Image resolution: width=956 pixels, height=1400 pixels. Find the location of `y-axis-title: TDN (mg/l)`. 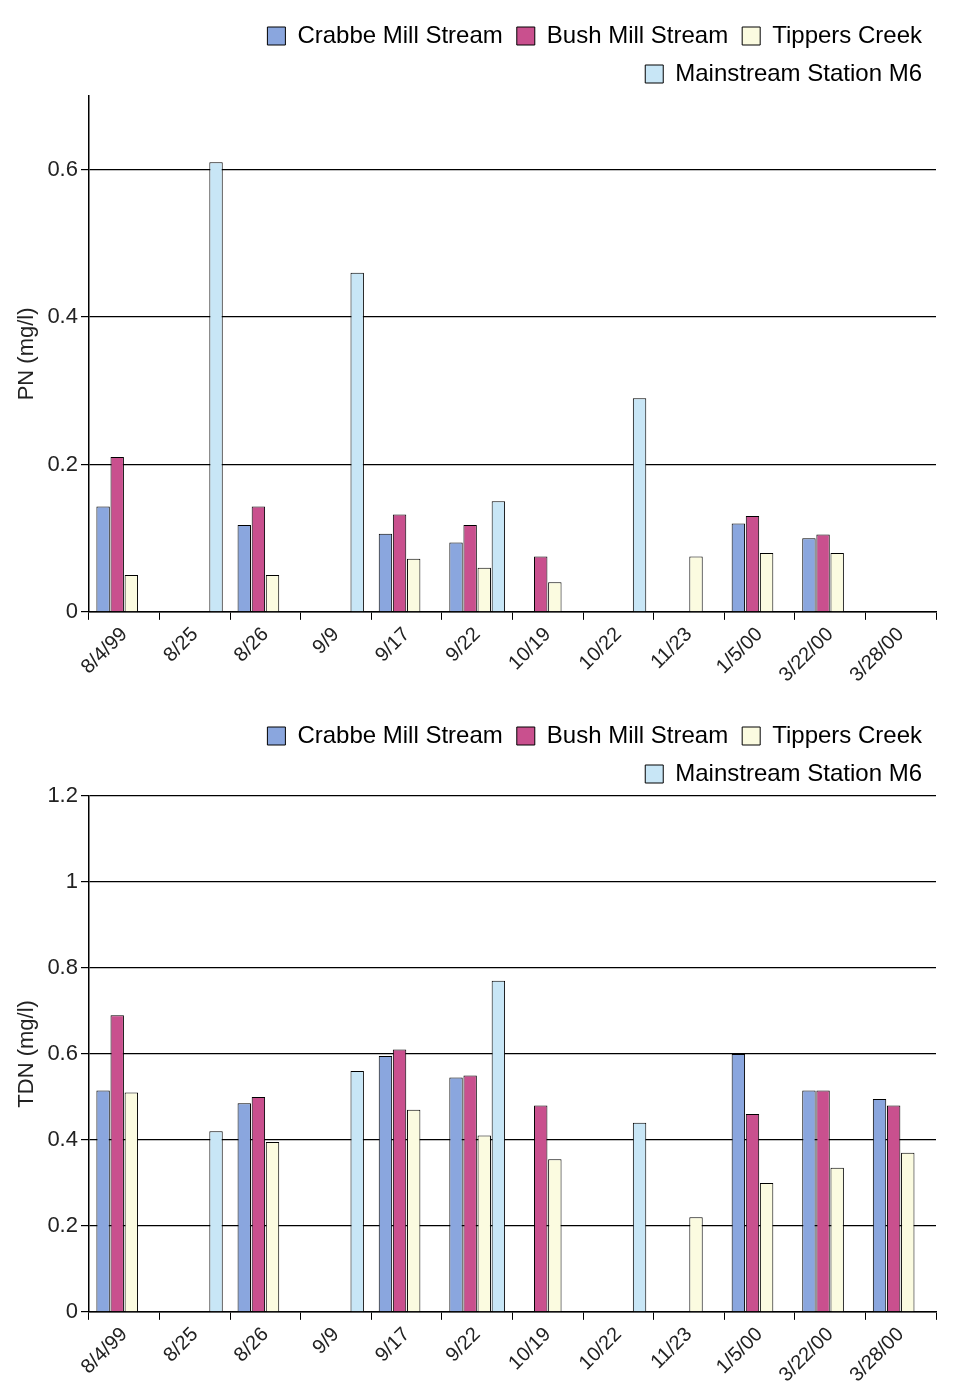

y-axis-title: TDN (mg/l) is located at coordinates (26, 1054).